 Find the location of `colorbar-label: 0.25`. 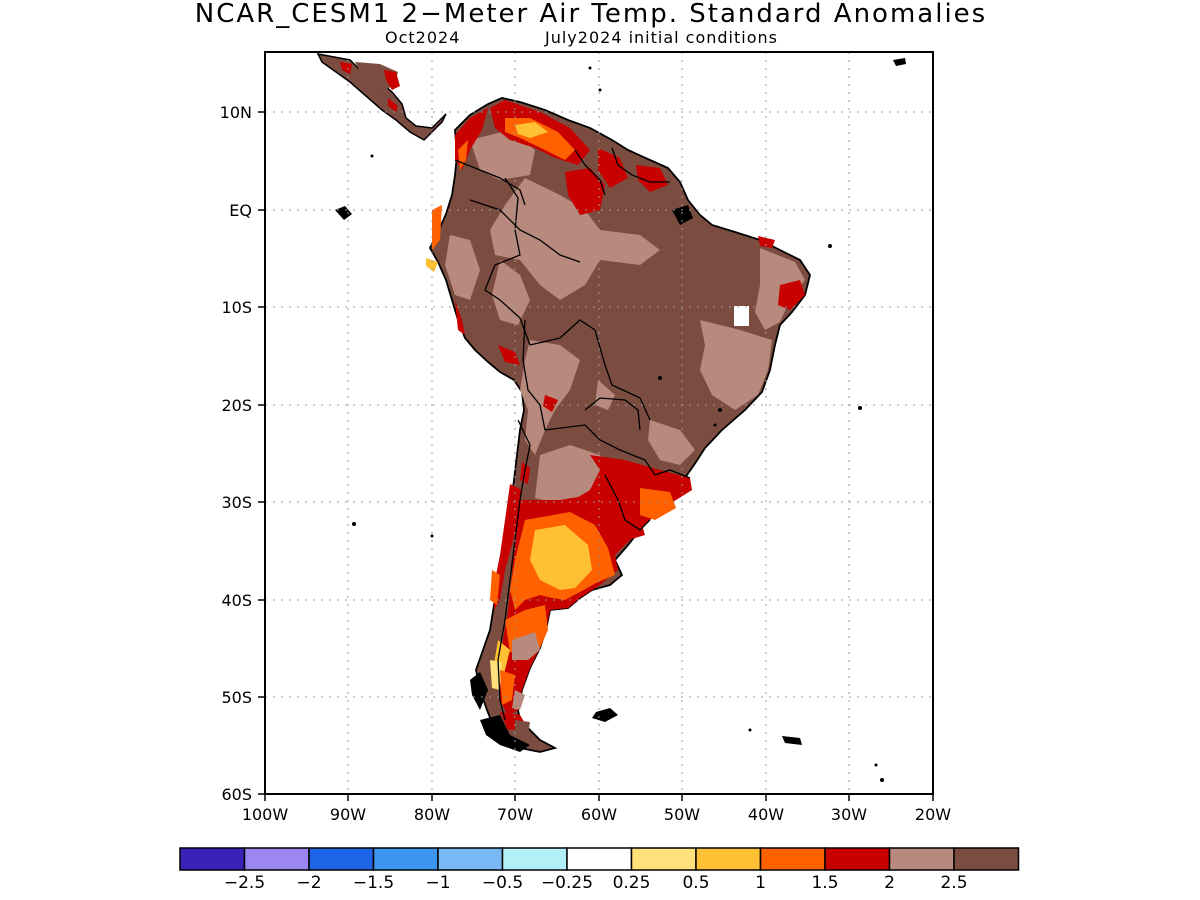

colorbar-label: 0.25 is located at coordinates (632, 883).